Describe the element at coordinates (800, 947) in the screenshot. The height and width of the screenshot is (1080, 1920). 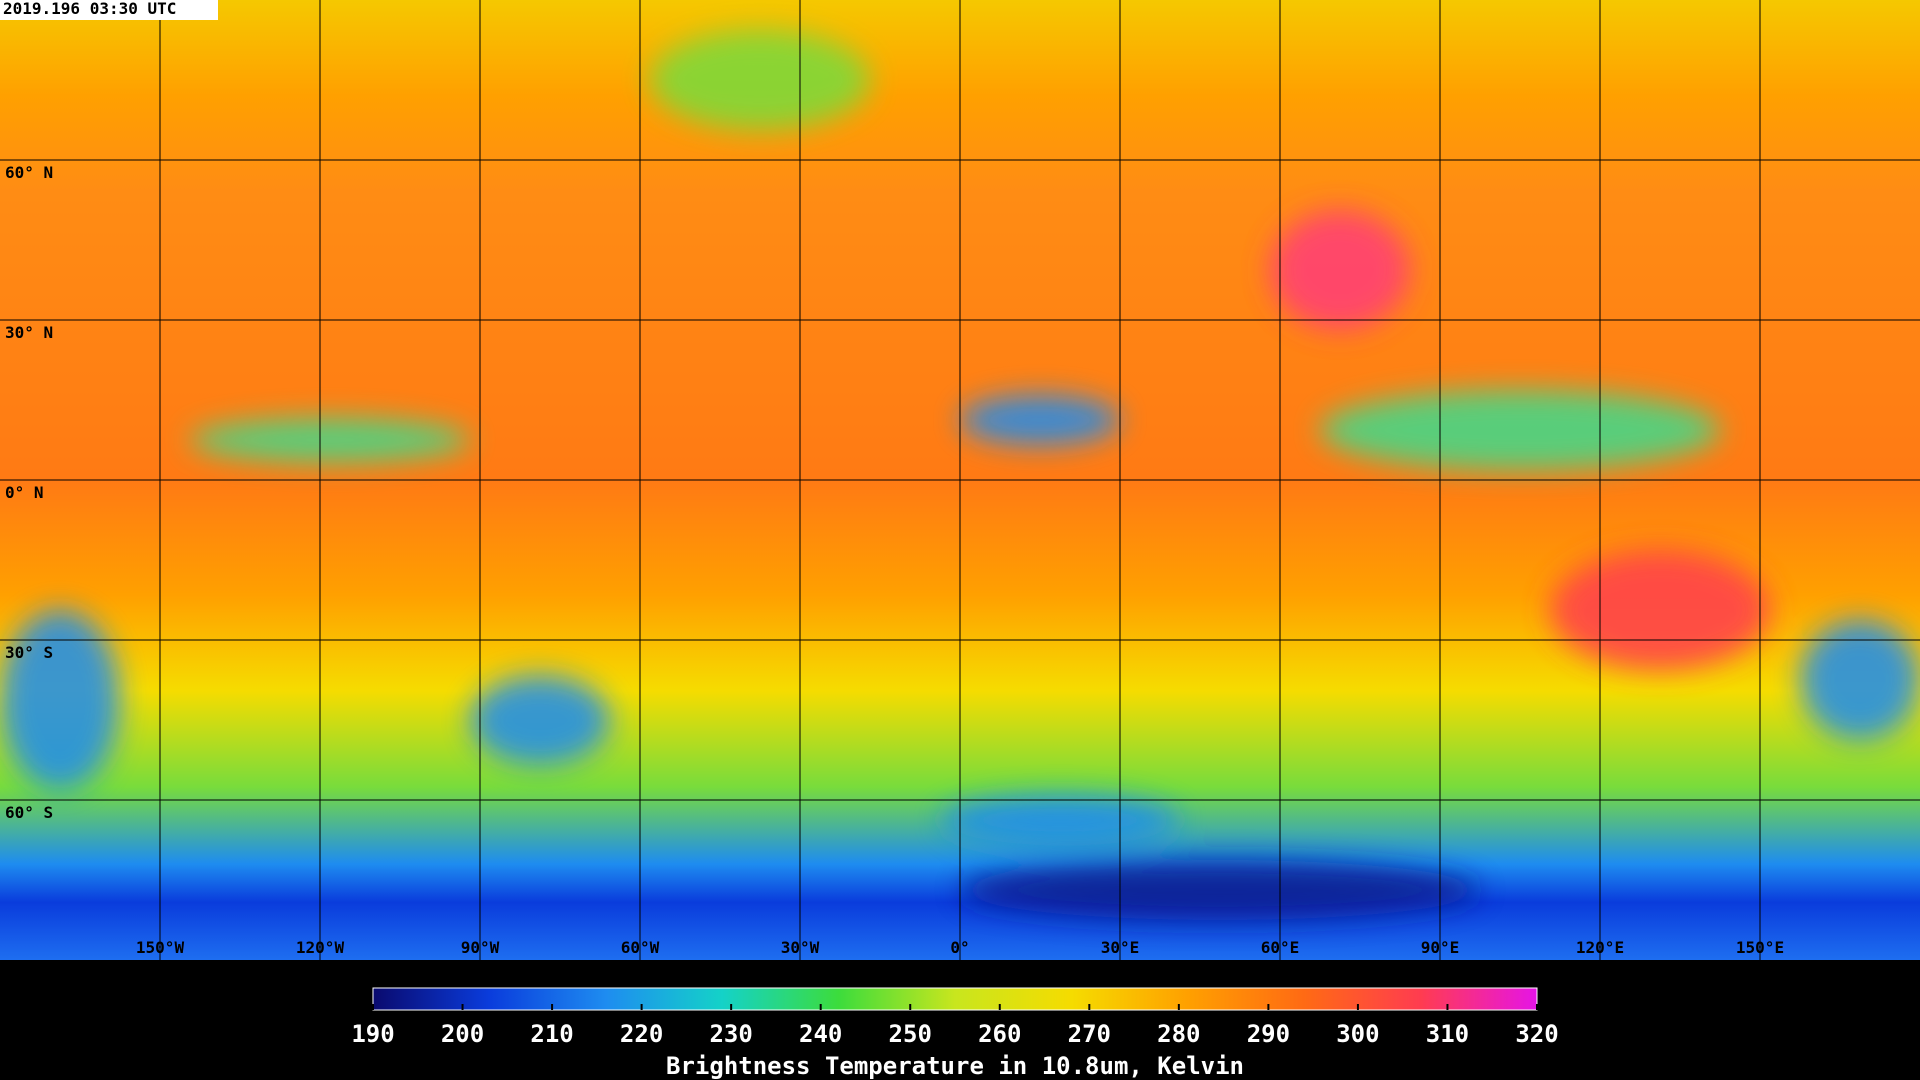
I see `lon-label: 30°W` at that location.